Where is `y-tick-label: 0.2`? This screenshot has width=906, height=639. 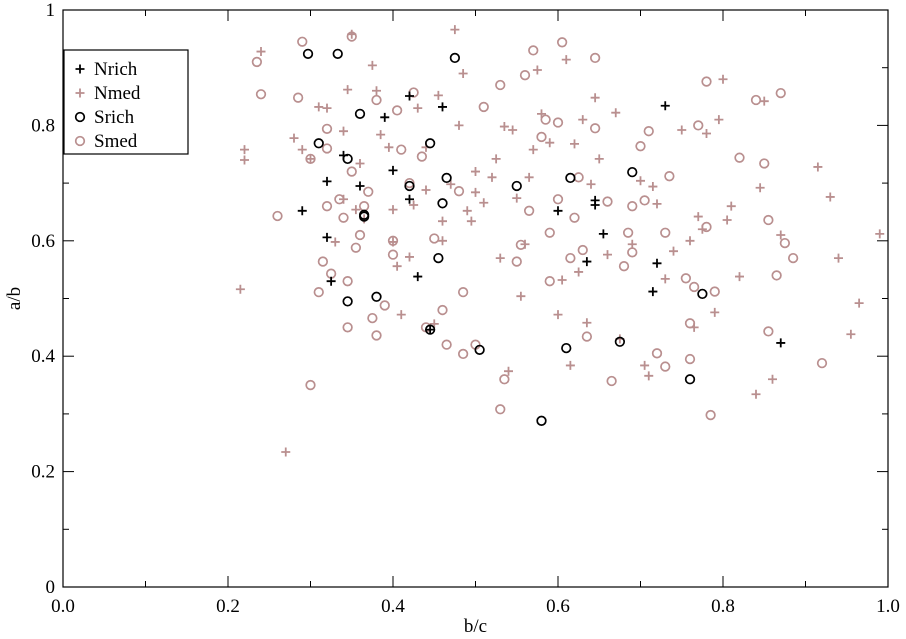
y-tick-label: 0.2 is located at coordinates (43, 472).